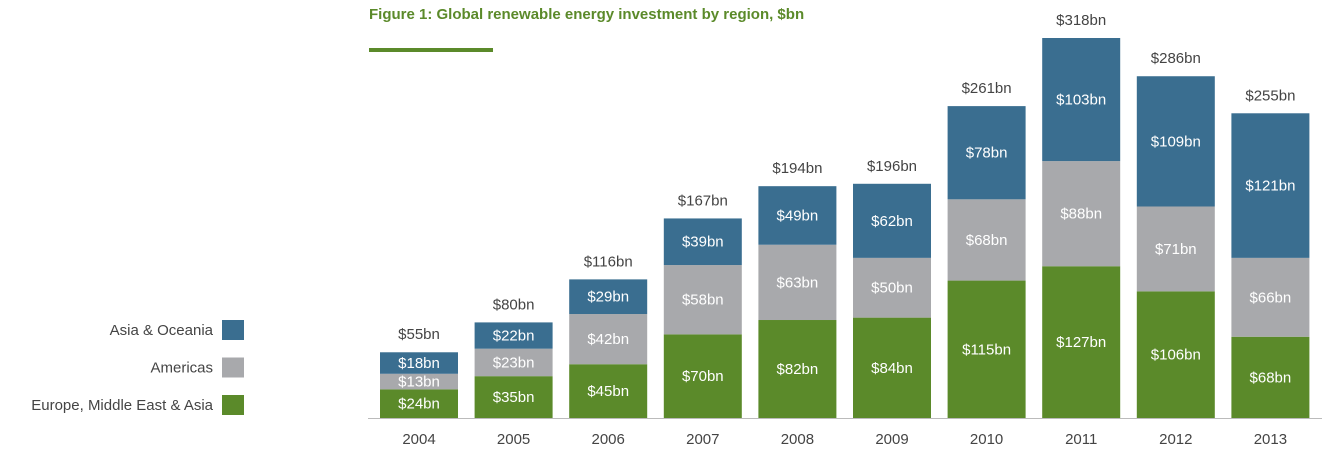 Image resolution: width=1329 pixels, height=453 pixels. Describe the element at coordinates (1270, 439) in the screenshot. I see `x-tick-label: 2013` at that location.